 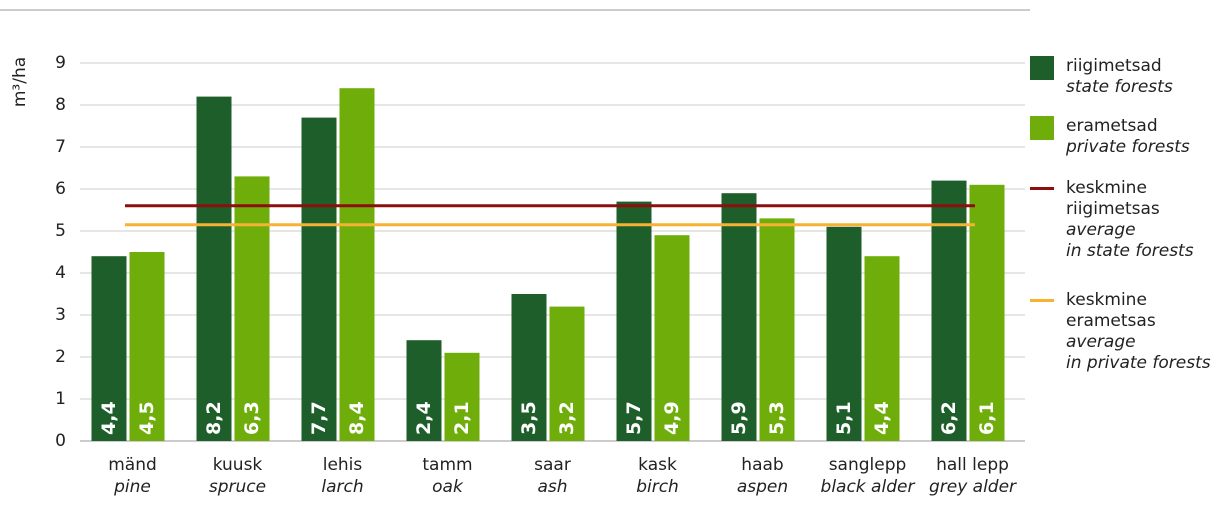 I want to click on x-tick-label: tamm, so click(x=447, y=465).